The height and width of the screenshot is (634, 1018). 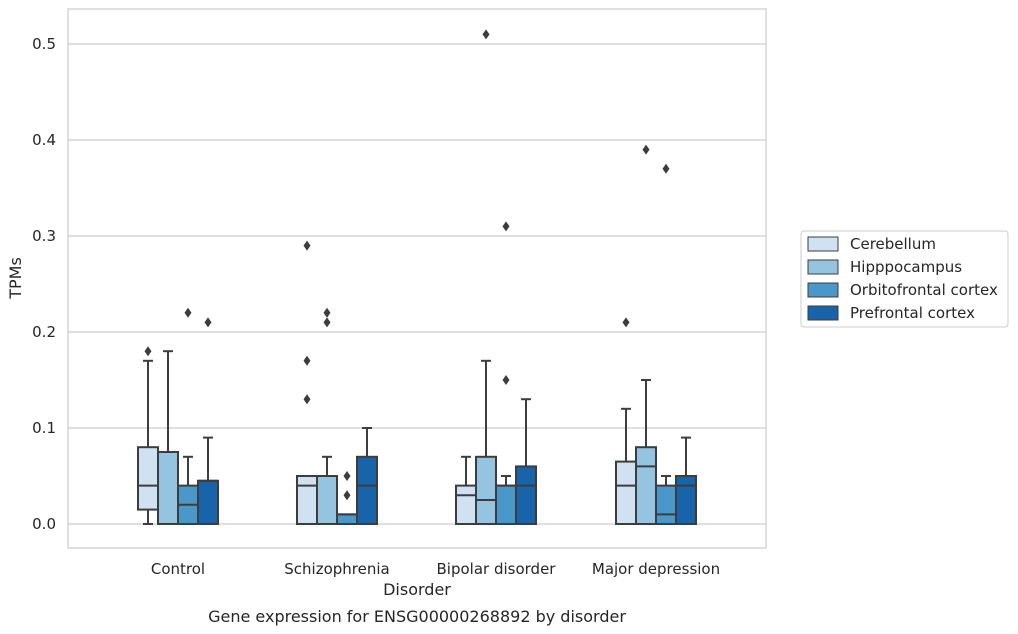 I want to click on y-tick-label: 0.3, so click(x=44, y=236).